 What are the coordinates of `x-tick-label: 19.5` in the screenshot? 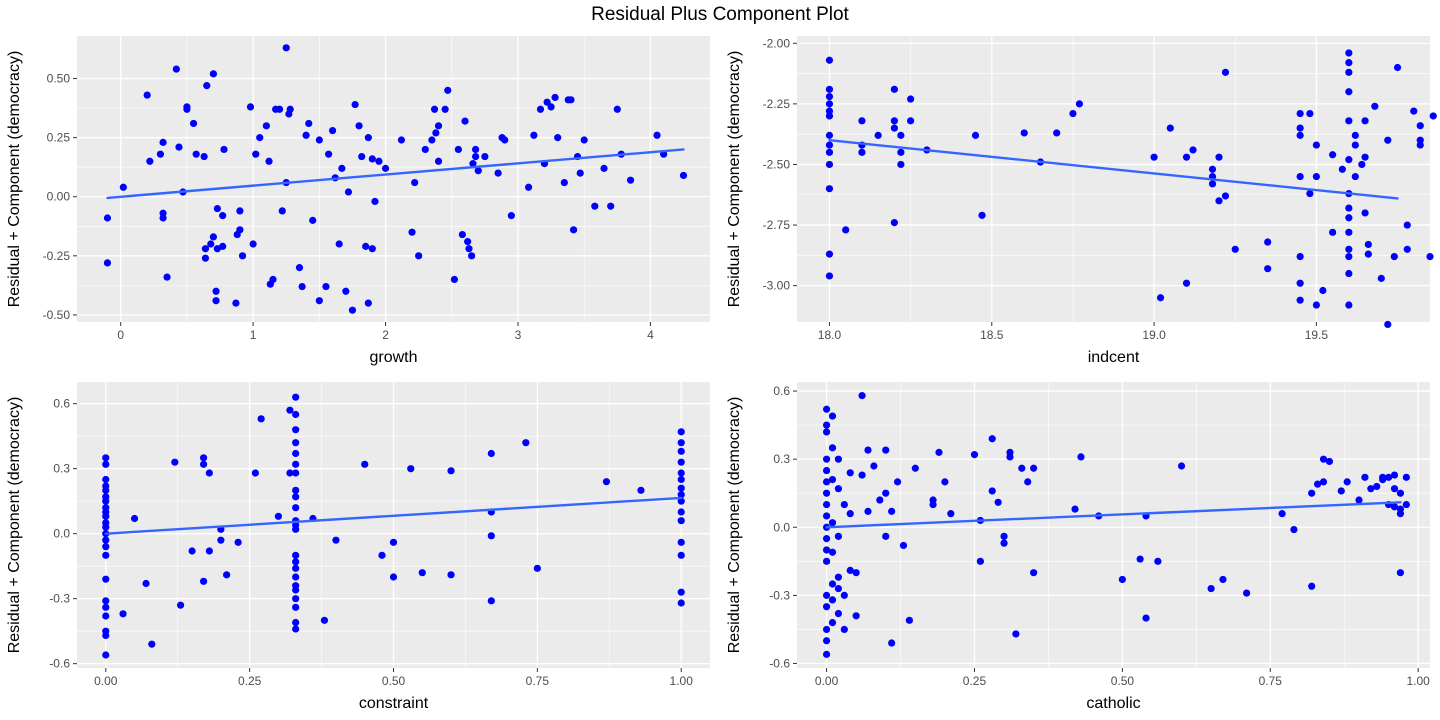 It's located at (1317, 335).